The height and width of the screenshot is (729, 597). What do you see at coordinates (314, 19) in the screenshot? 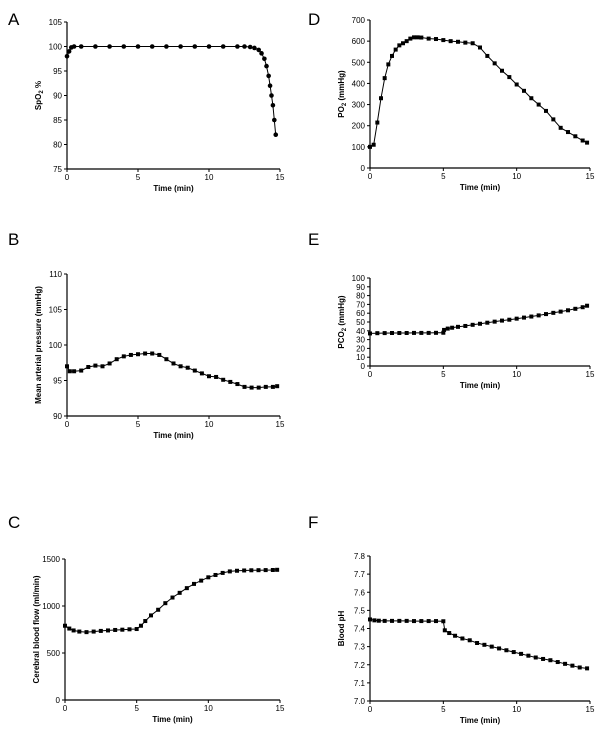
I see `panel-letter: D` at bounding box center [314, 19].